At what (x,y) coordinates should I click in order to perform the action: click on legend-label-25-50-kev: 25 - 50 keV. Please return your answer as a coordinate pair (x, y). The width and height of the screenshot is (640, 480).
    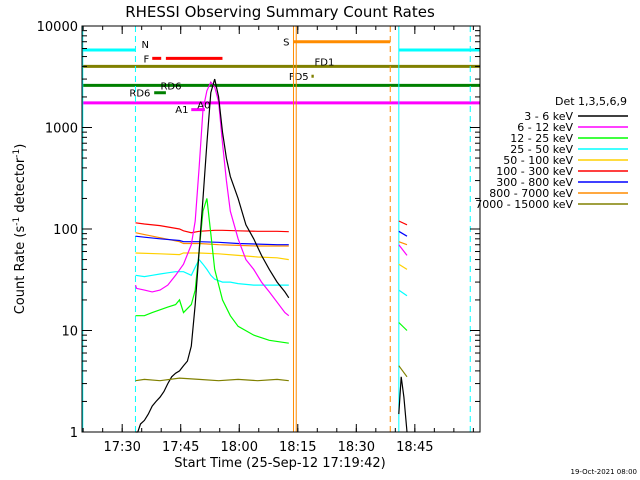
    Looking at the image, I should click on (541, 149).